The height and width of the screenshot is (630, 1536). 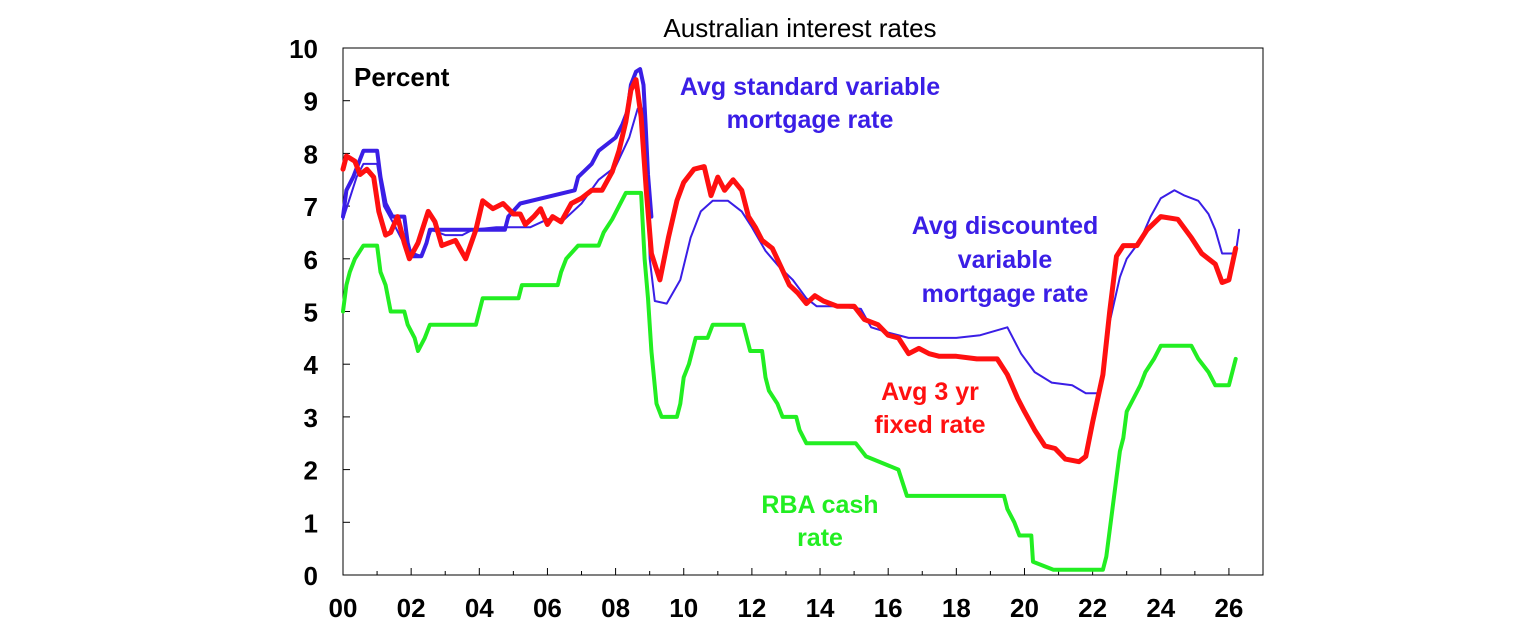 I want to click on annotation-standard-variable-line-1: Avg standard variable, so click(x=810, y=87).